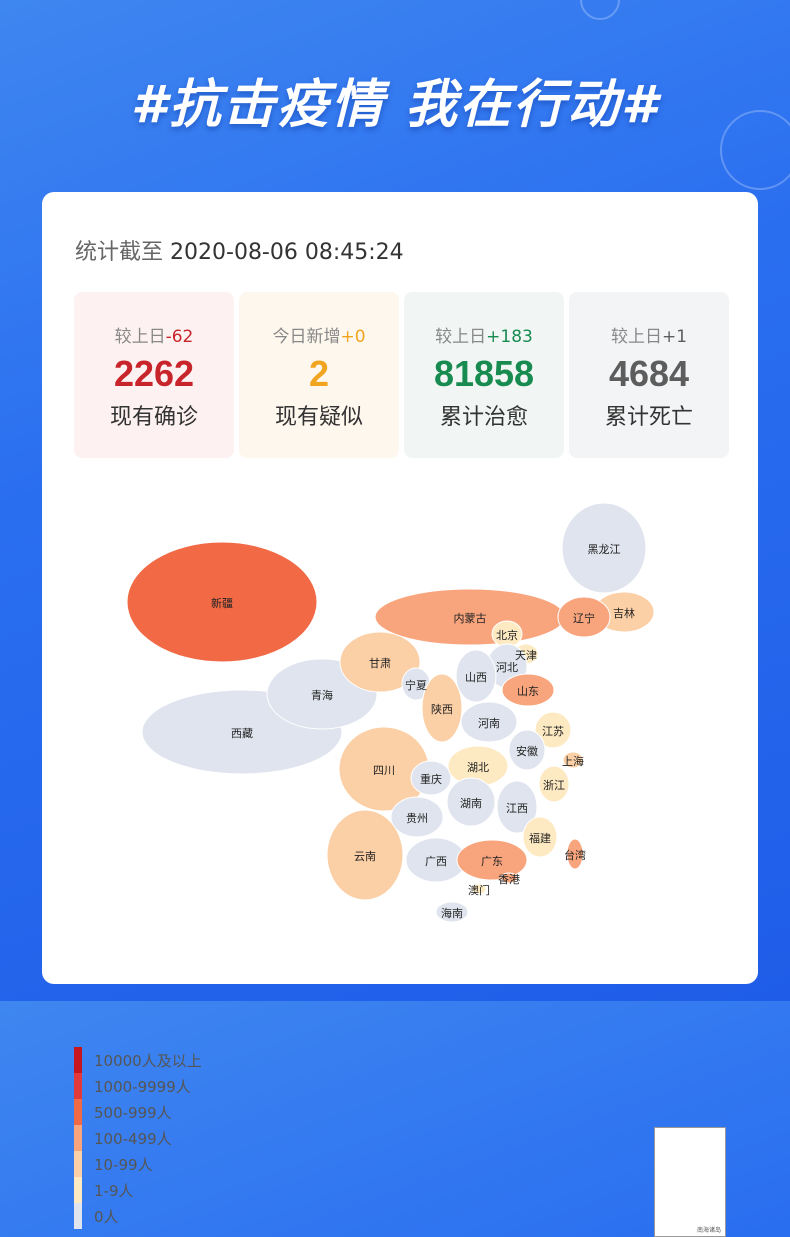 The image size is (790, 1237). I want to click on province-label: 福建, so click(540, 838).